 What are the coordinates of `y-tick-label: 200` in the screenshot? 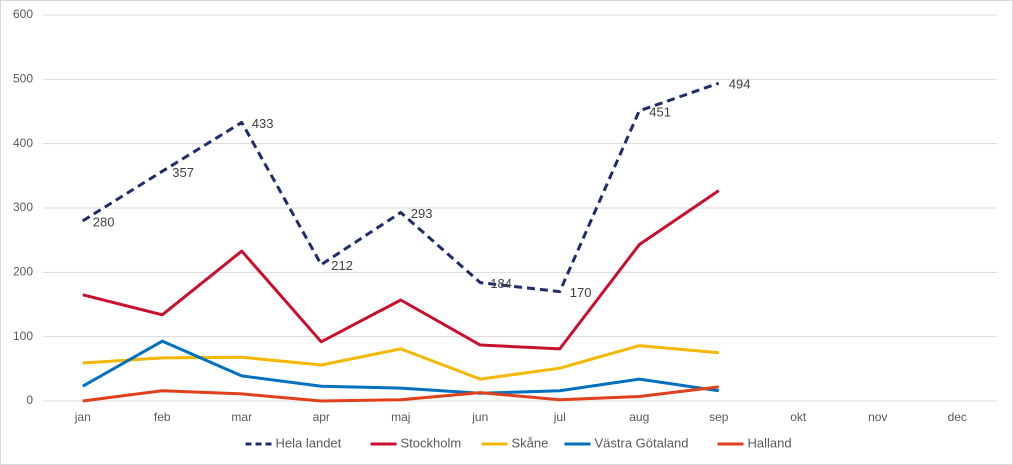 It's located at (23, 272).